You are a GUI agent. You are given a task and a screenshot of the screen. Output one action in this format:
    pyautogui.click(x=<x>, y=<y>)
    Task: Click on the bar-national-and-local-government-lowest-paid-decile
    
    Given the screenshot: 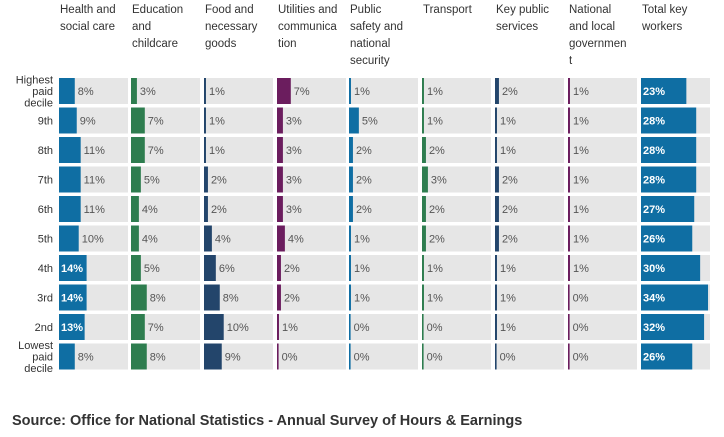 What is the action you would take?
    pyautogui.click(x=569, y=356)
    